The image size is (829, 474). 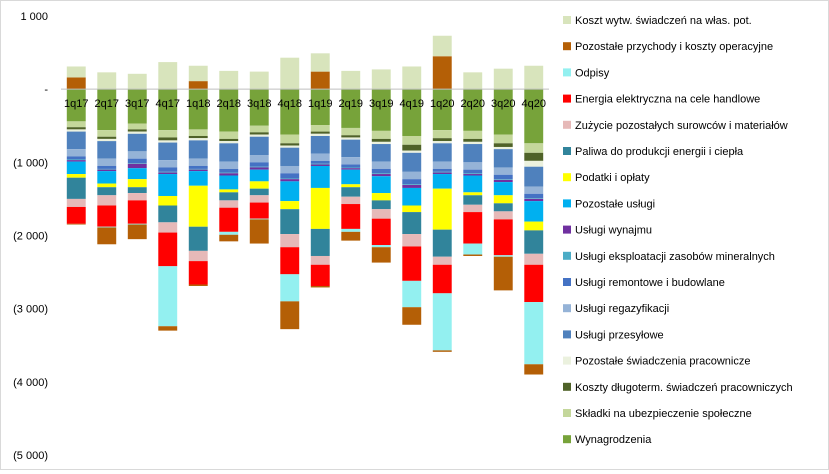 What do you see at coordinates (259, 104) in the screenshot?
I see `x-tick-label: 3q18` at bounding box center [259, 104].